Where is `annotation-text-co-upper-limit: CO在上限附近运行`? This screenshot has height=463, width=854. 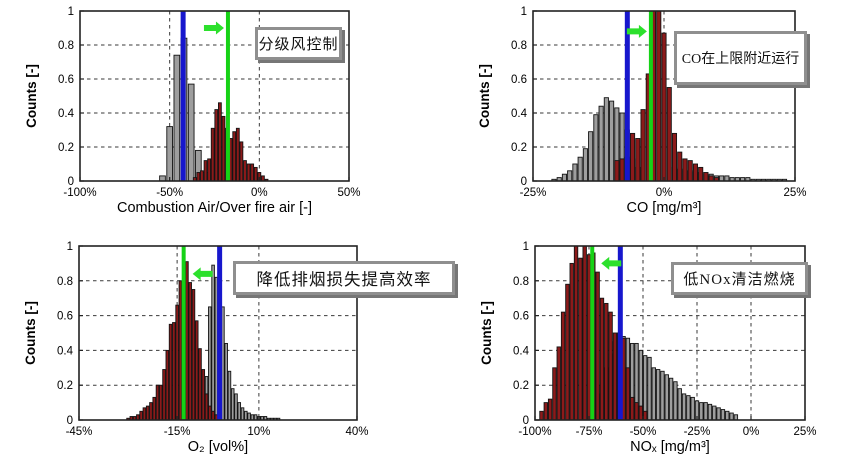
annotation-text-co-upper-limit: CO在上限附近运行 is located at coordinates (740, 59).